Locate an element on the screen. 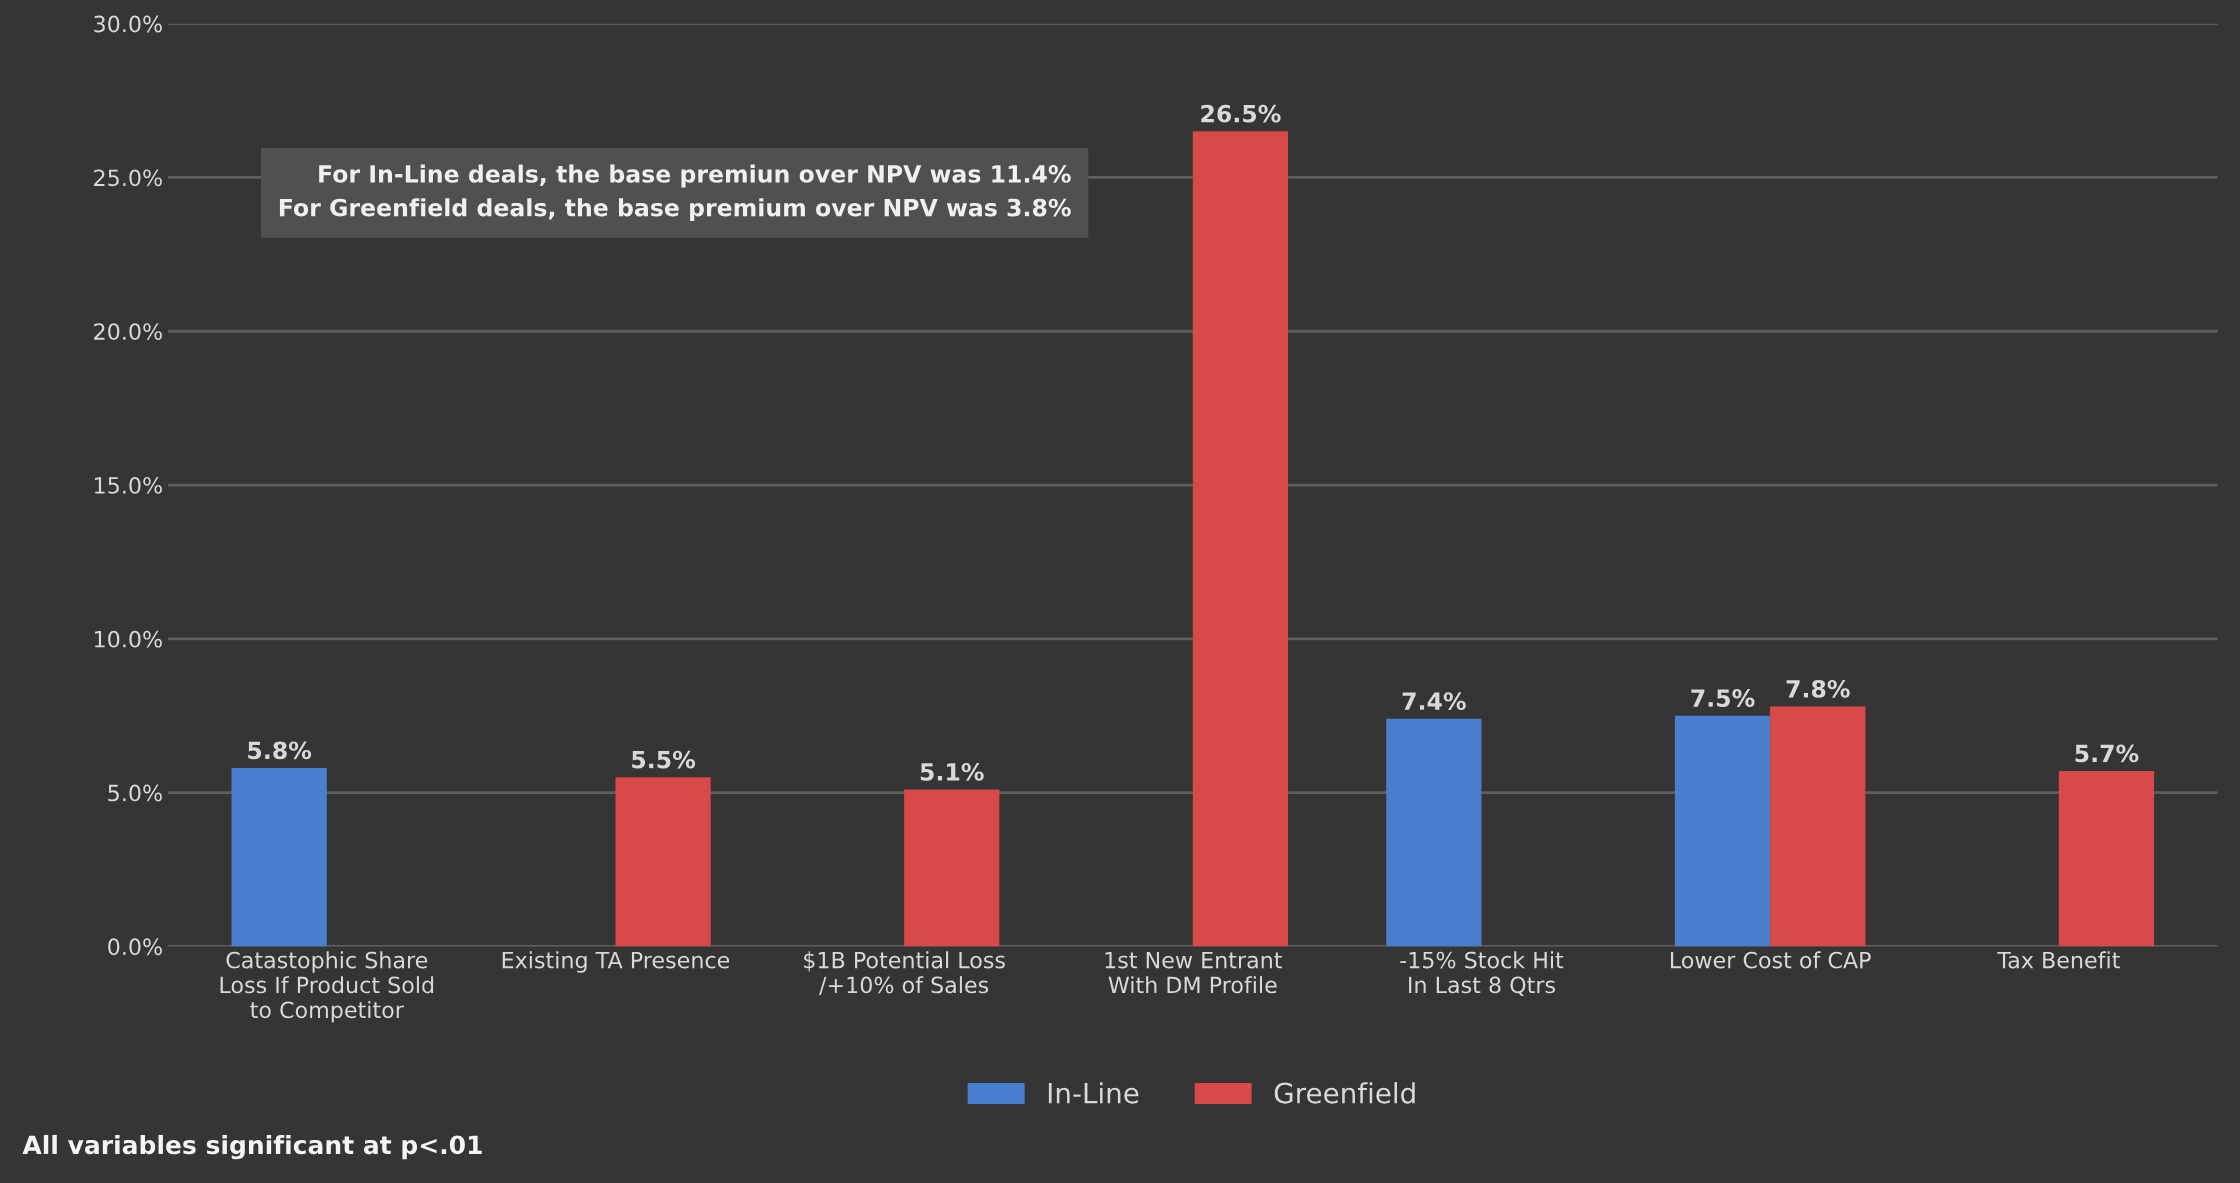 The image size is (2240, 1183). y-tick-label: 30.0% is located at coordinates (128, 24).